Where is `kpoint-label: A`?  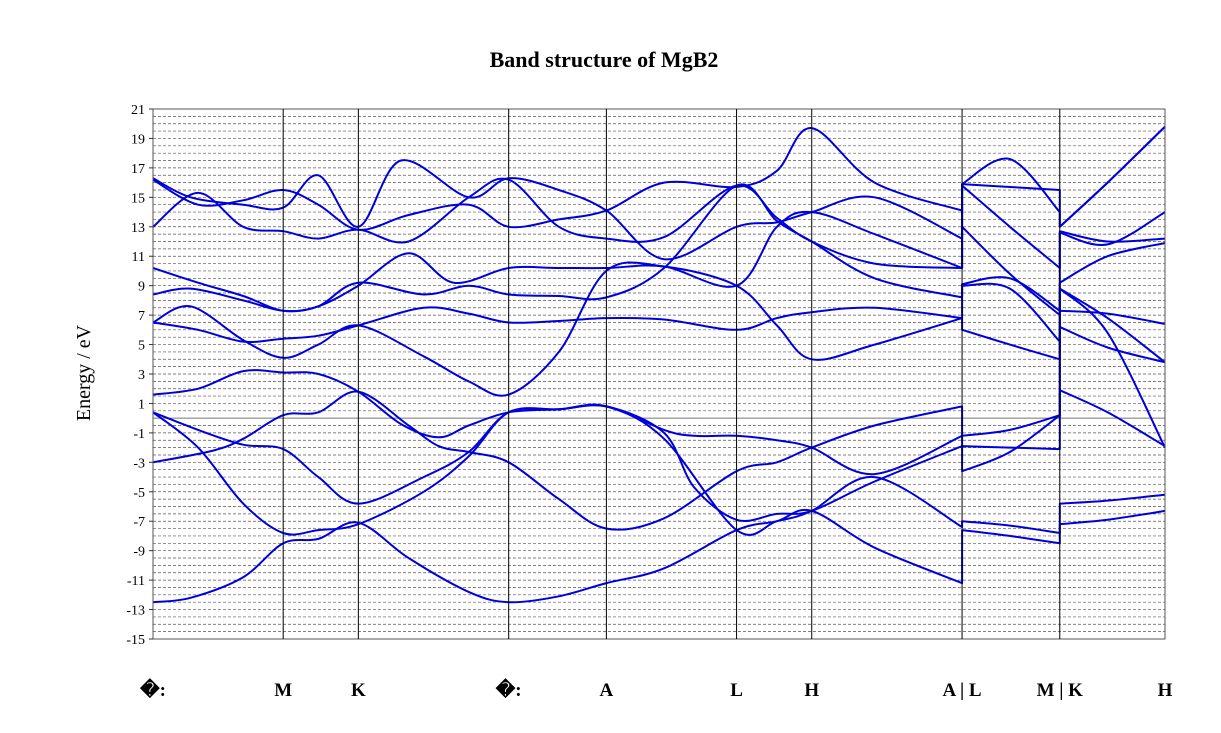
kpoint-label: A is located at coordinates (607, 690).